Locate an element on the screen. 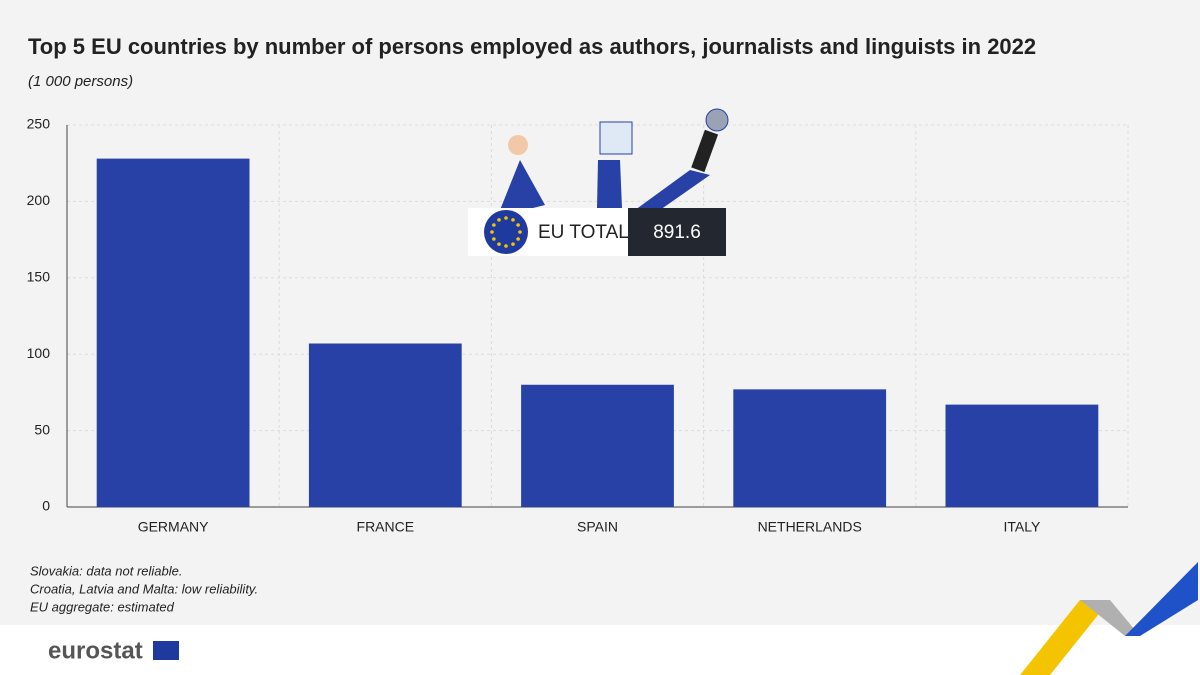  y-tick-label: 150 is located at coordinates (39, 277).